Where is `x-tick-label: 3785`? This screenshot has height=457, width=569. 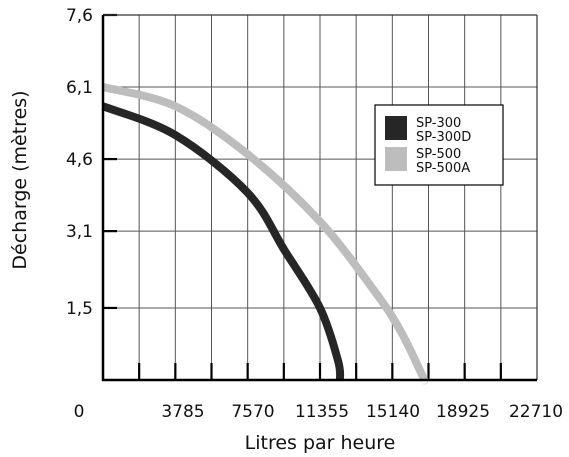 x-tick-label: 3785 is located at coordinates (182, 412).